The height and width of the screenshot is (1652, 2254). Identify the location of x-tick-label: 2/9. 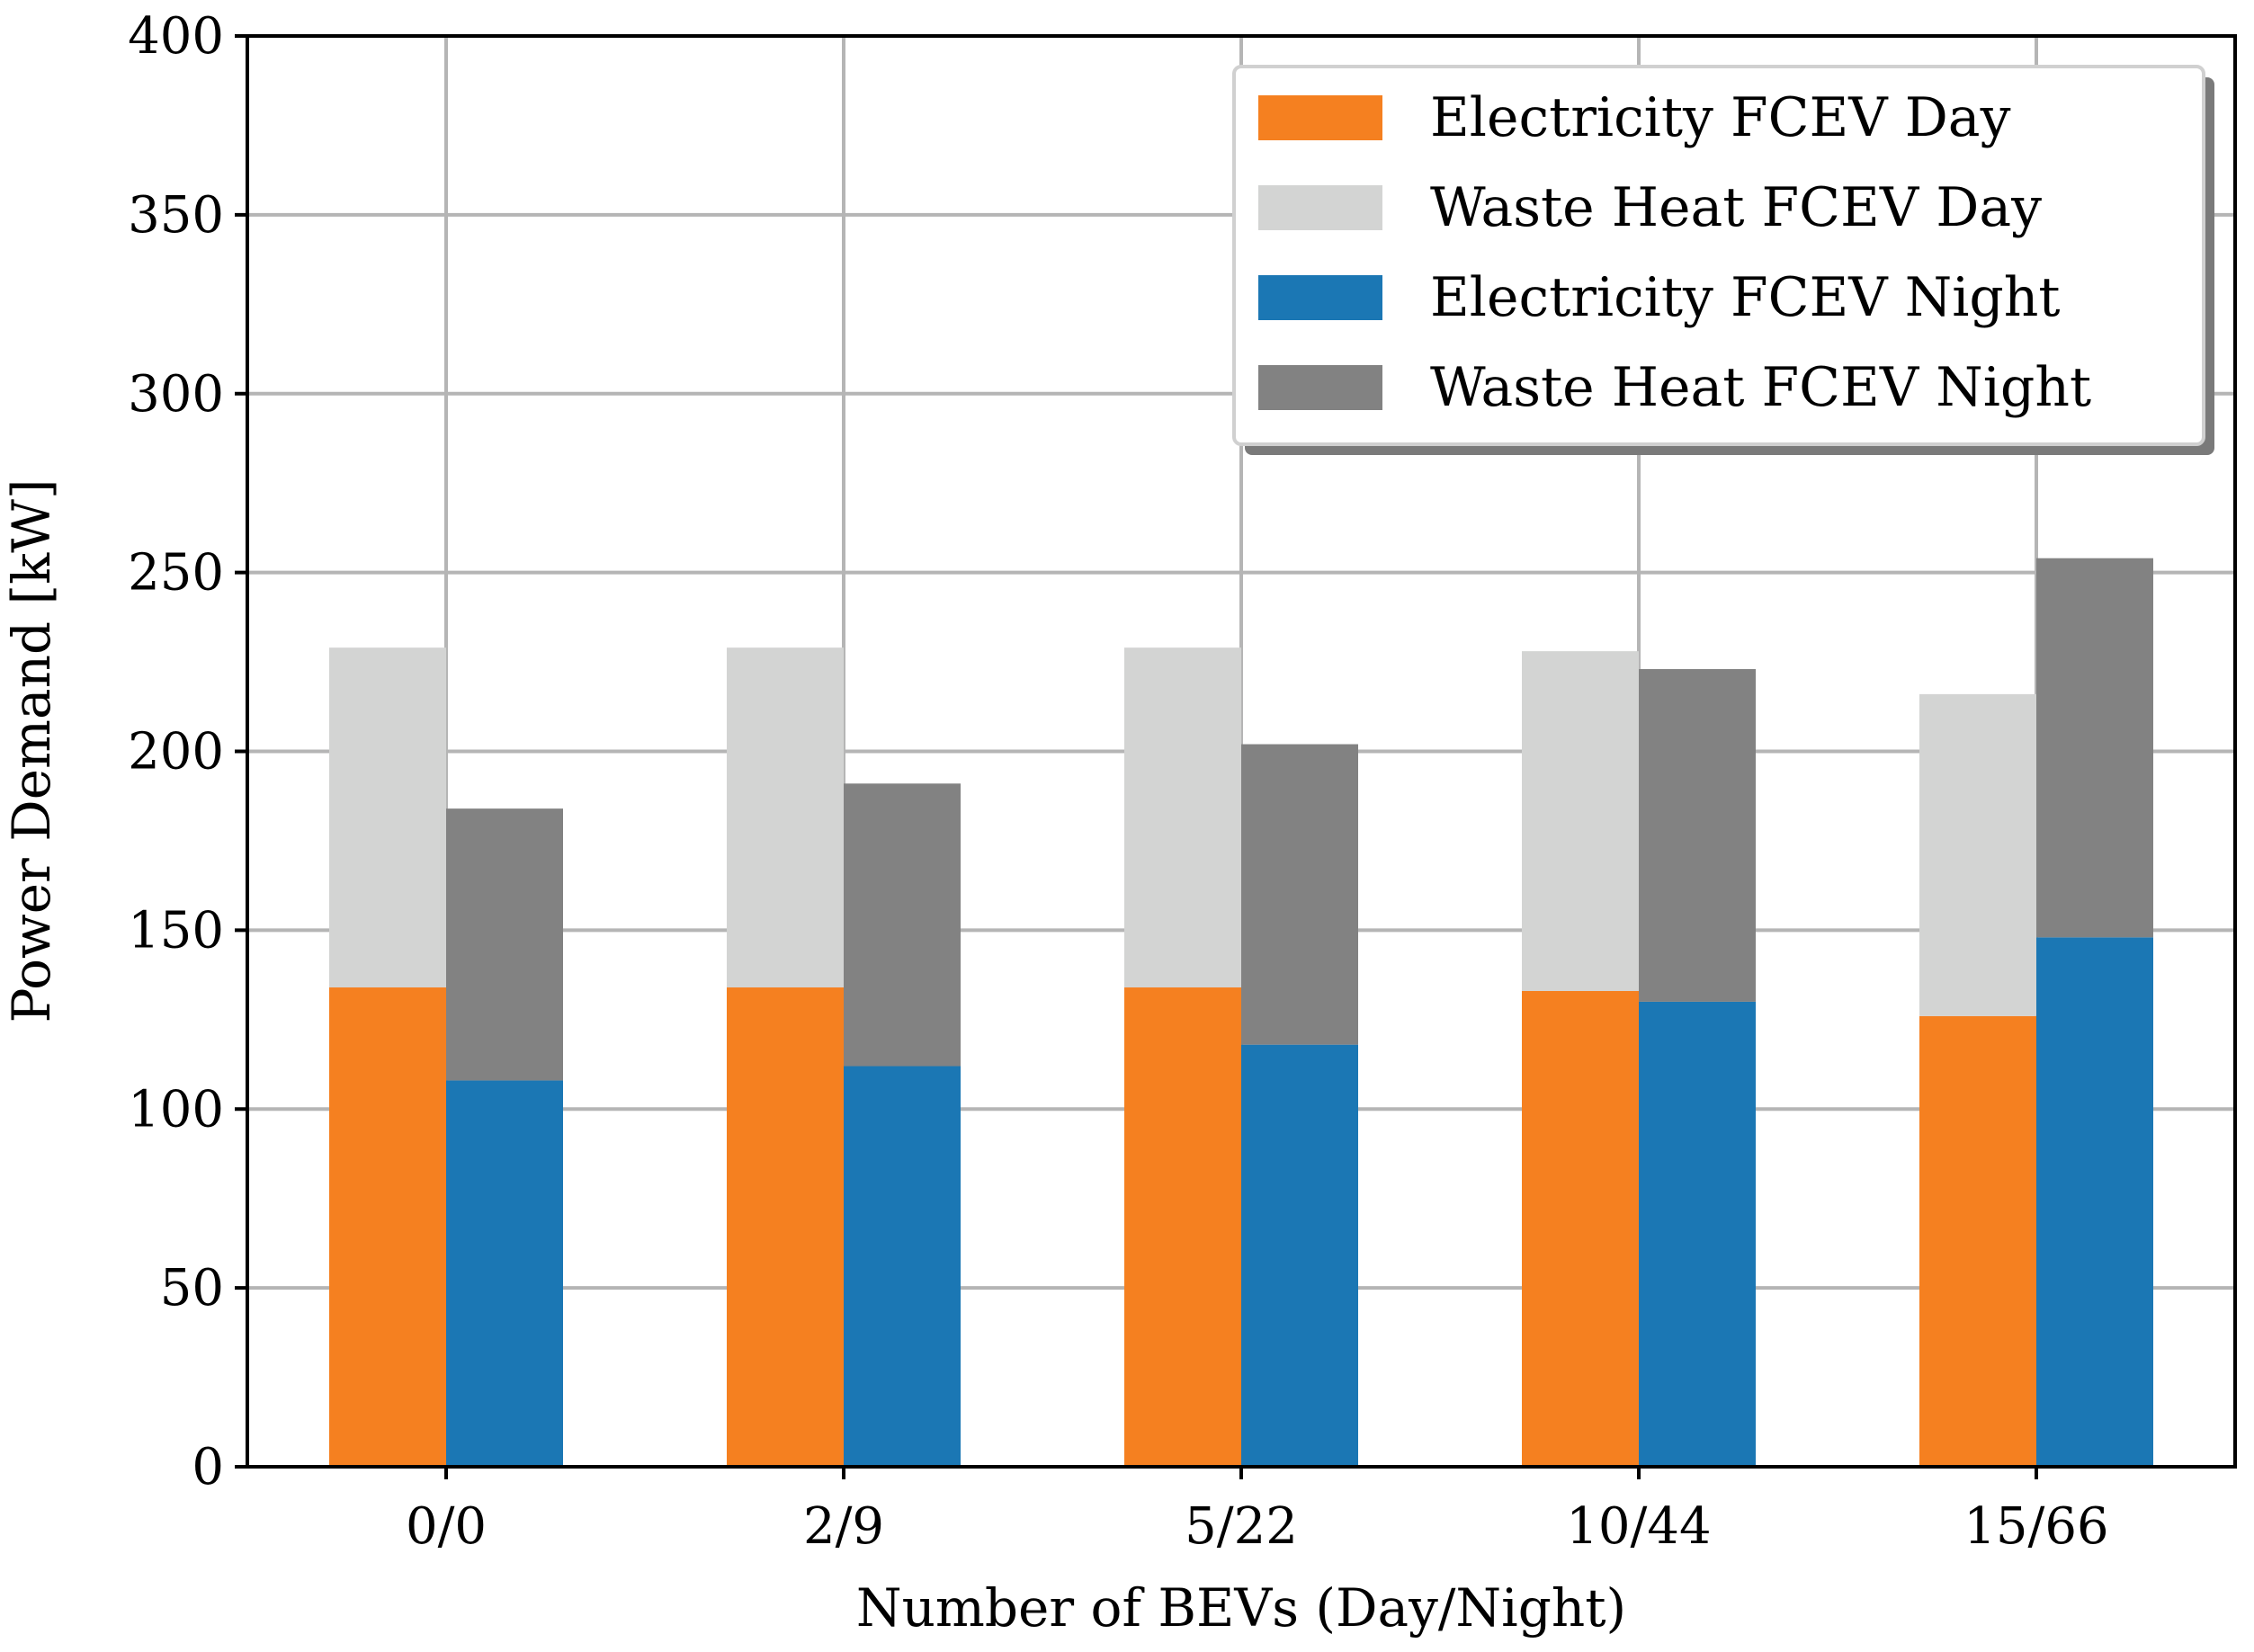
(843, 1526).